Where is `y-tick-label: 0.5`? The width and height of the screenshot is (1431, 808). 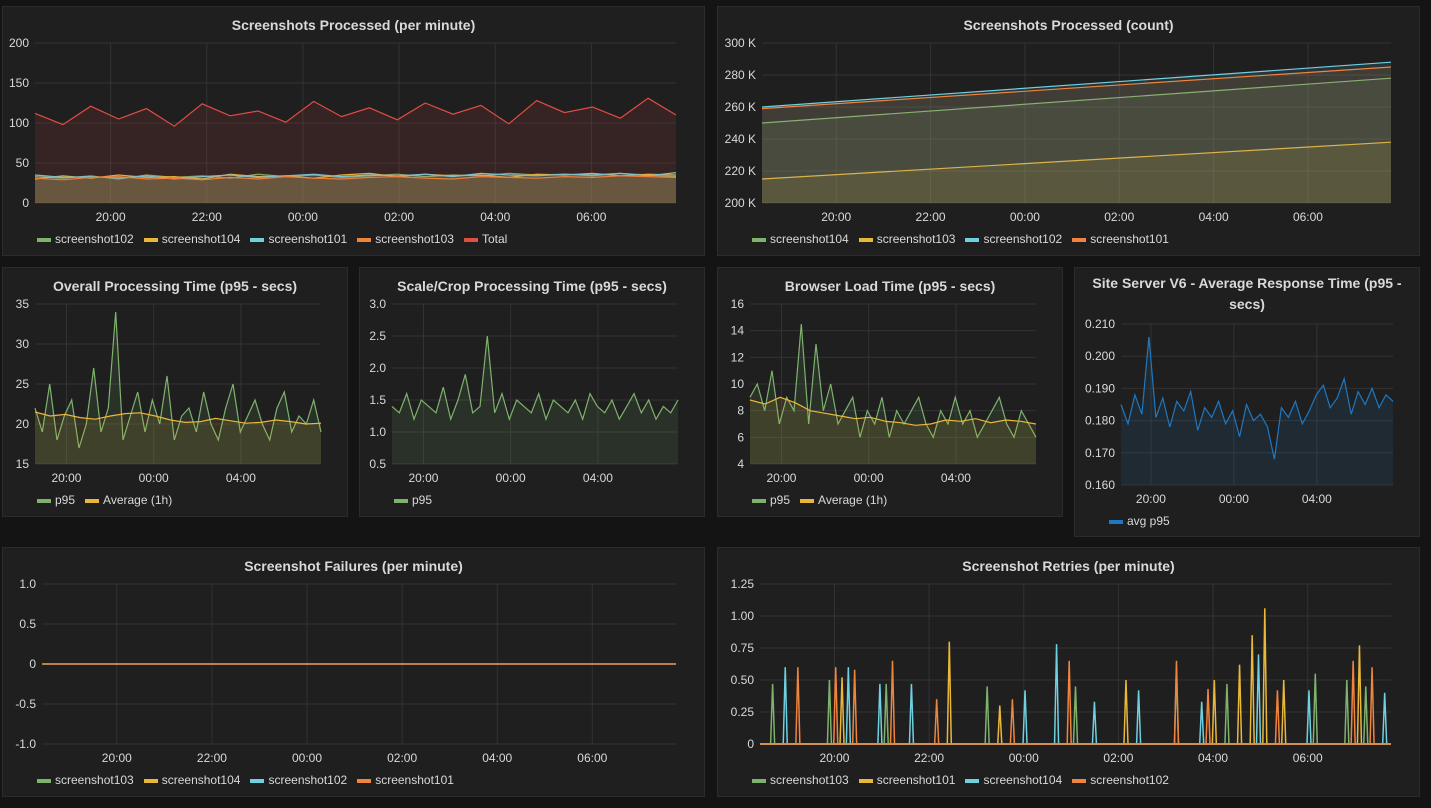 y-tick-label: 0.5 is located at coordinates (377, 464).